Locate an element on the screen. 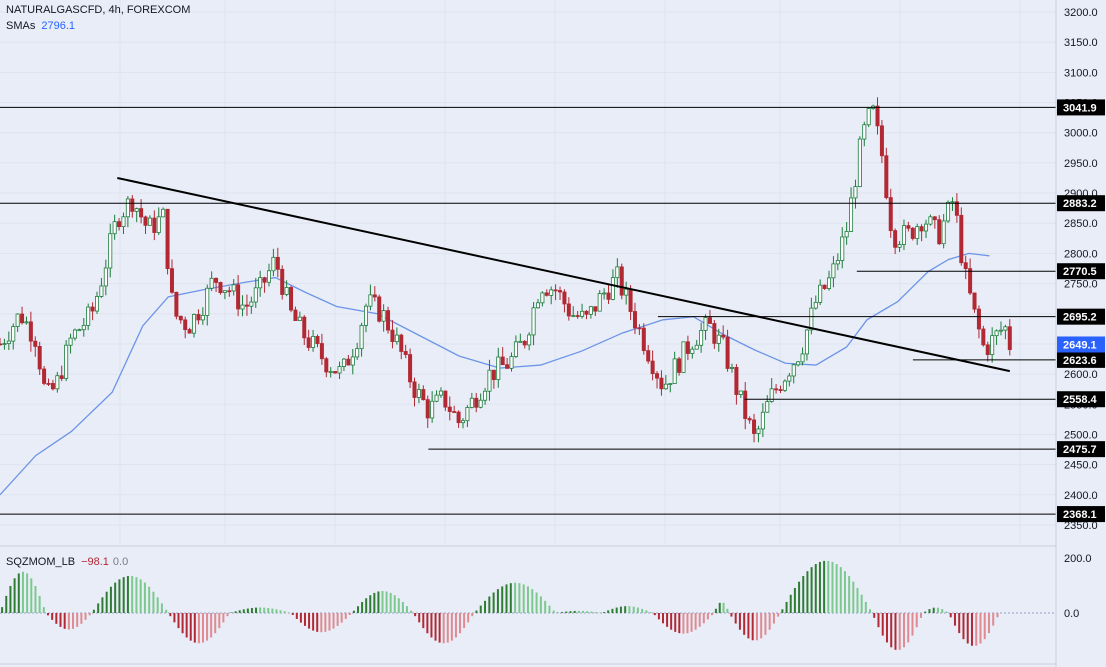  level-tag-label: 2623.6 is located at coordinates (1080, 361).